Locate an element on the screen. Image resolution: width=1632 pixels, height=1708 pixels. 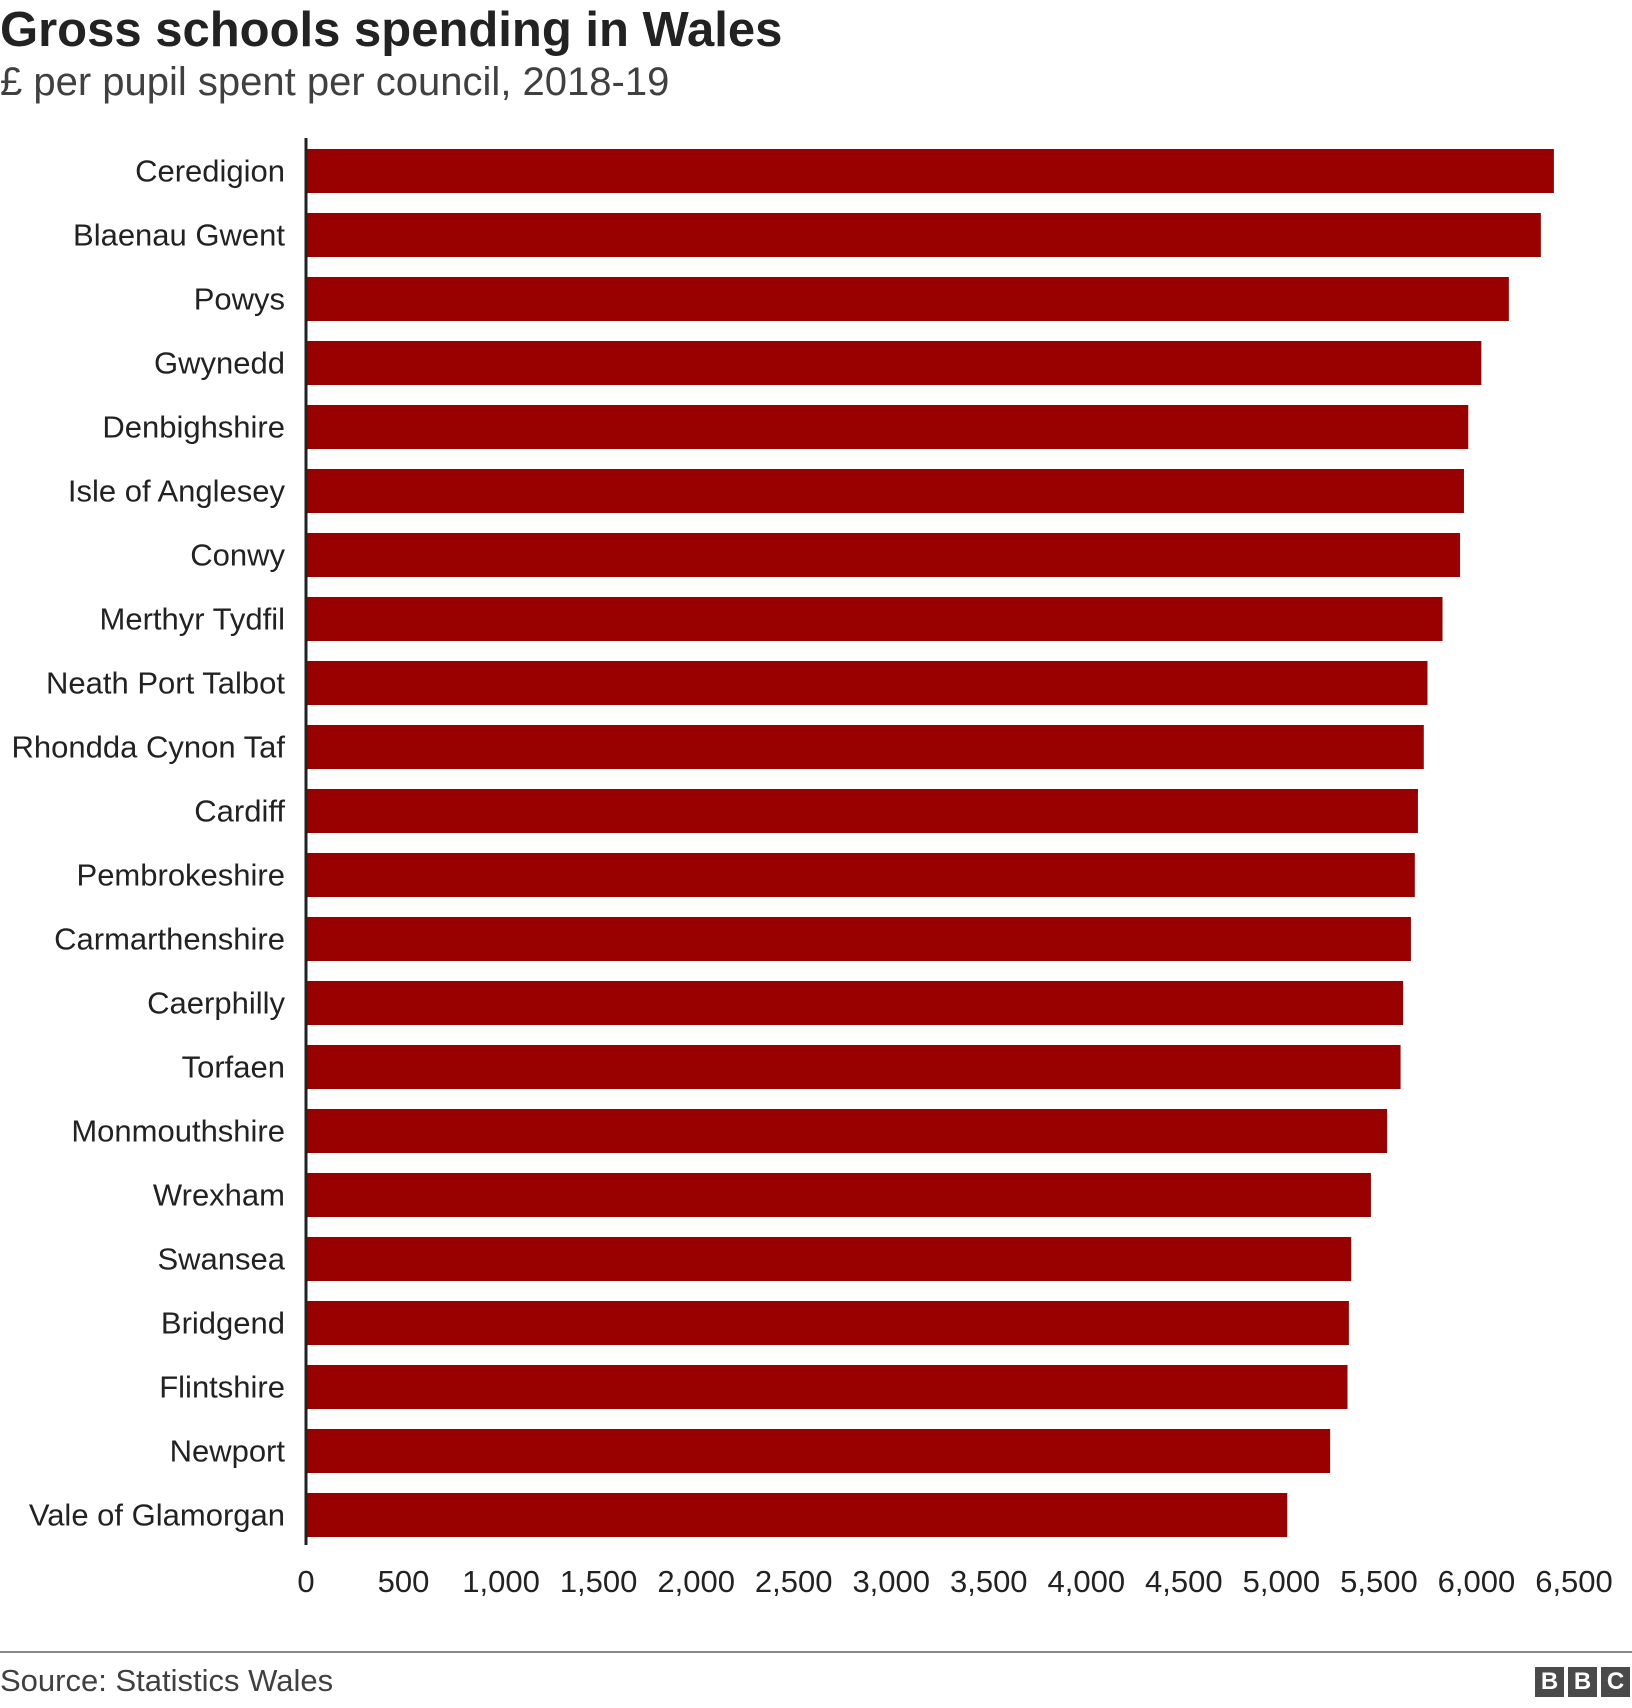
category-label: Denbighshire is located at coordinates (193, 427).